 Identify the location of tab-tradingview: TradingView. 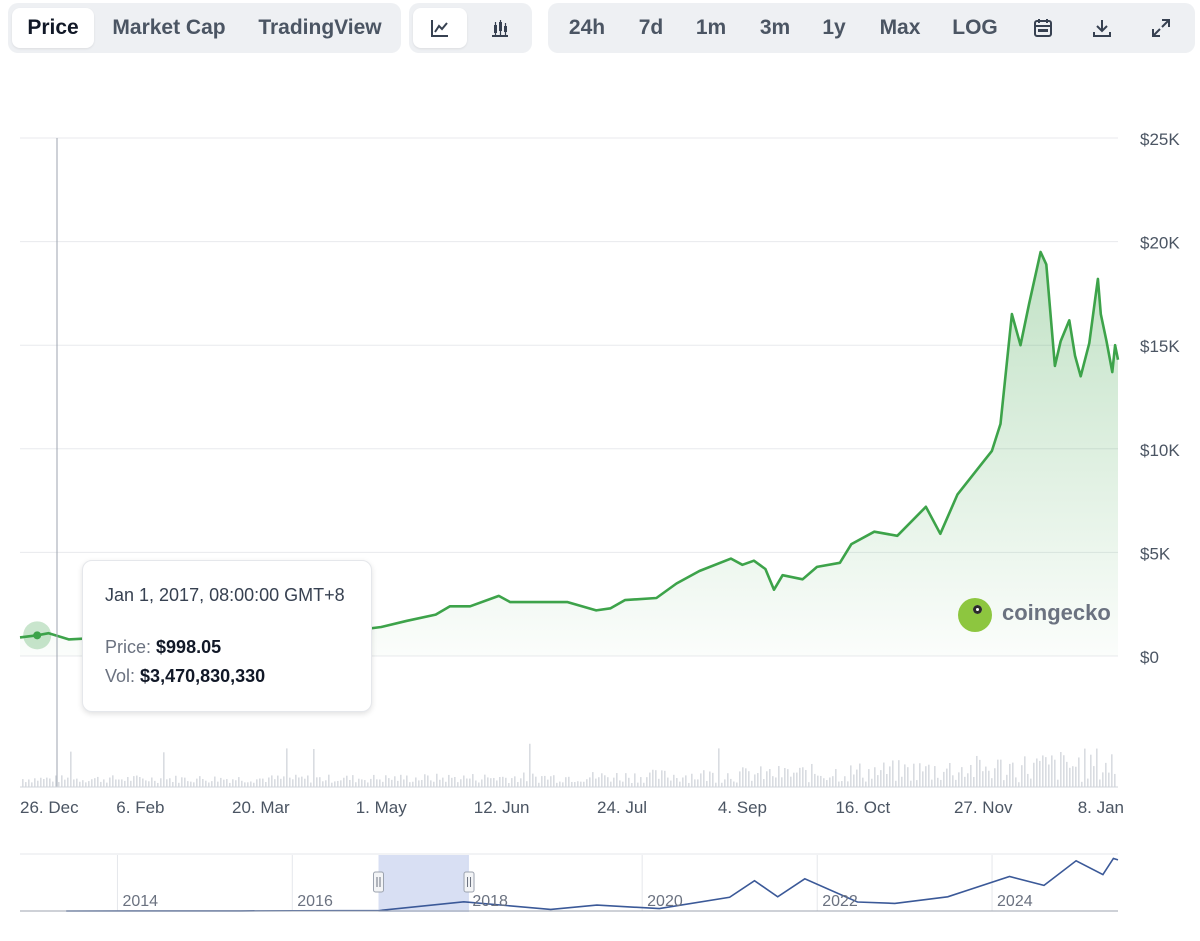
(320, 27).